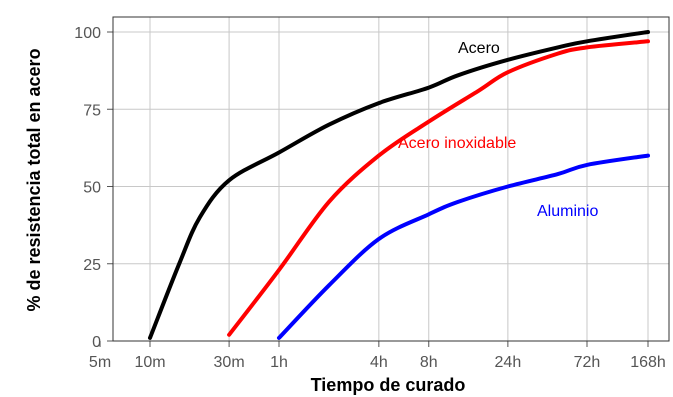 The height and width of the screenshot is (397, 673). I want to click on x-tick-label: 8h, so click(429, 362).